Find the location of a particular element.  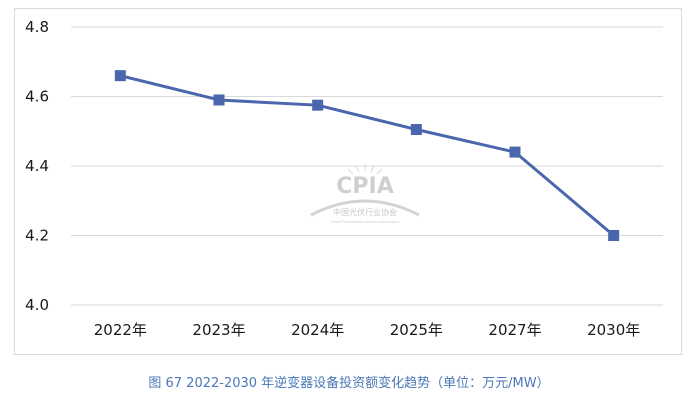

x-tick-label: 2022年 is located at coordinates (120, 330).